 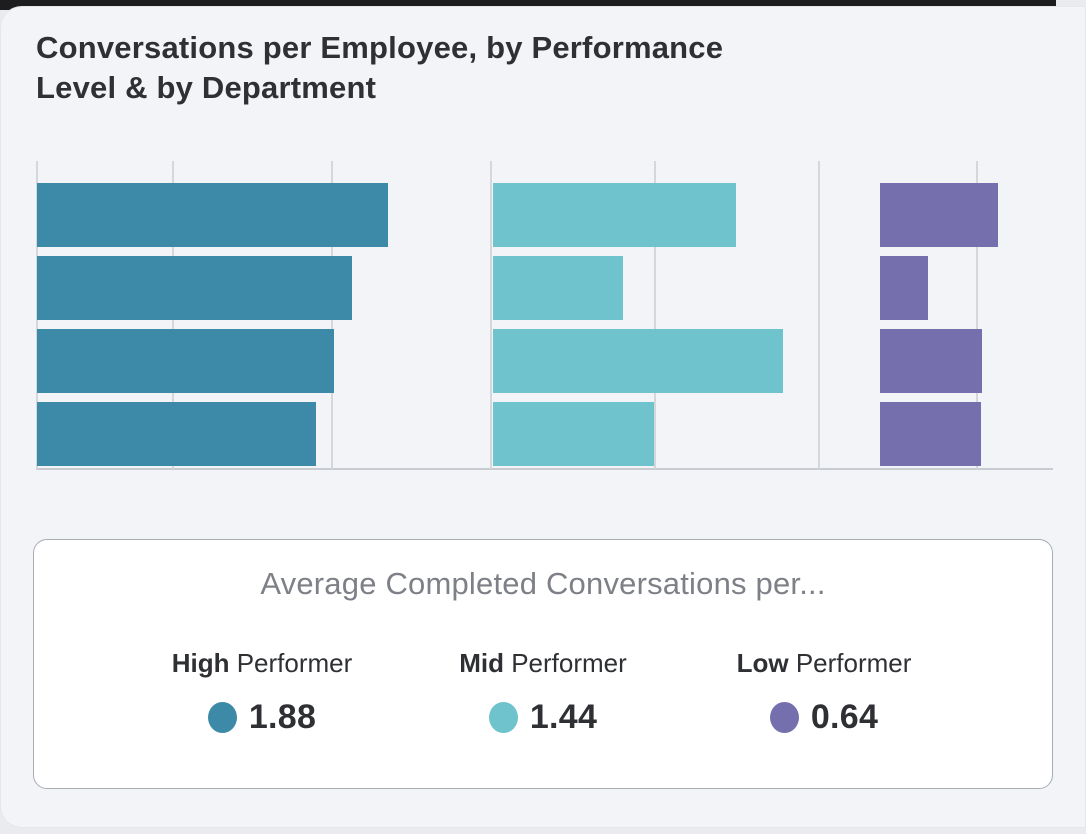 I want to click on legend-label-mid: Mid Performer, so click(x=543, y=663).